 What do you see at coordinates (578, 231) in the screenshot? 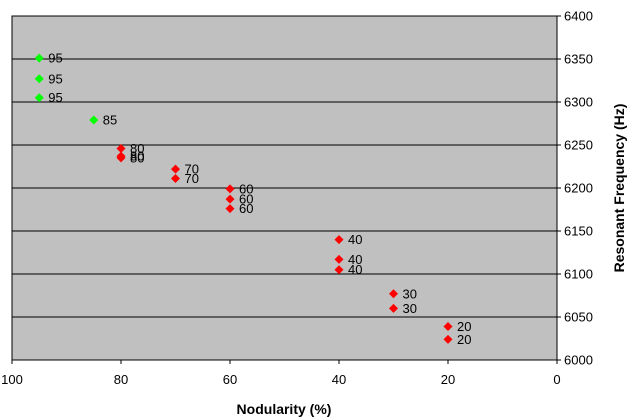
I see `y-tick-label: 6150` at bounding box center [578, 231].